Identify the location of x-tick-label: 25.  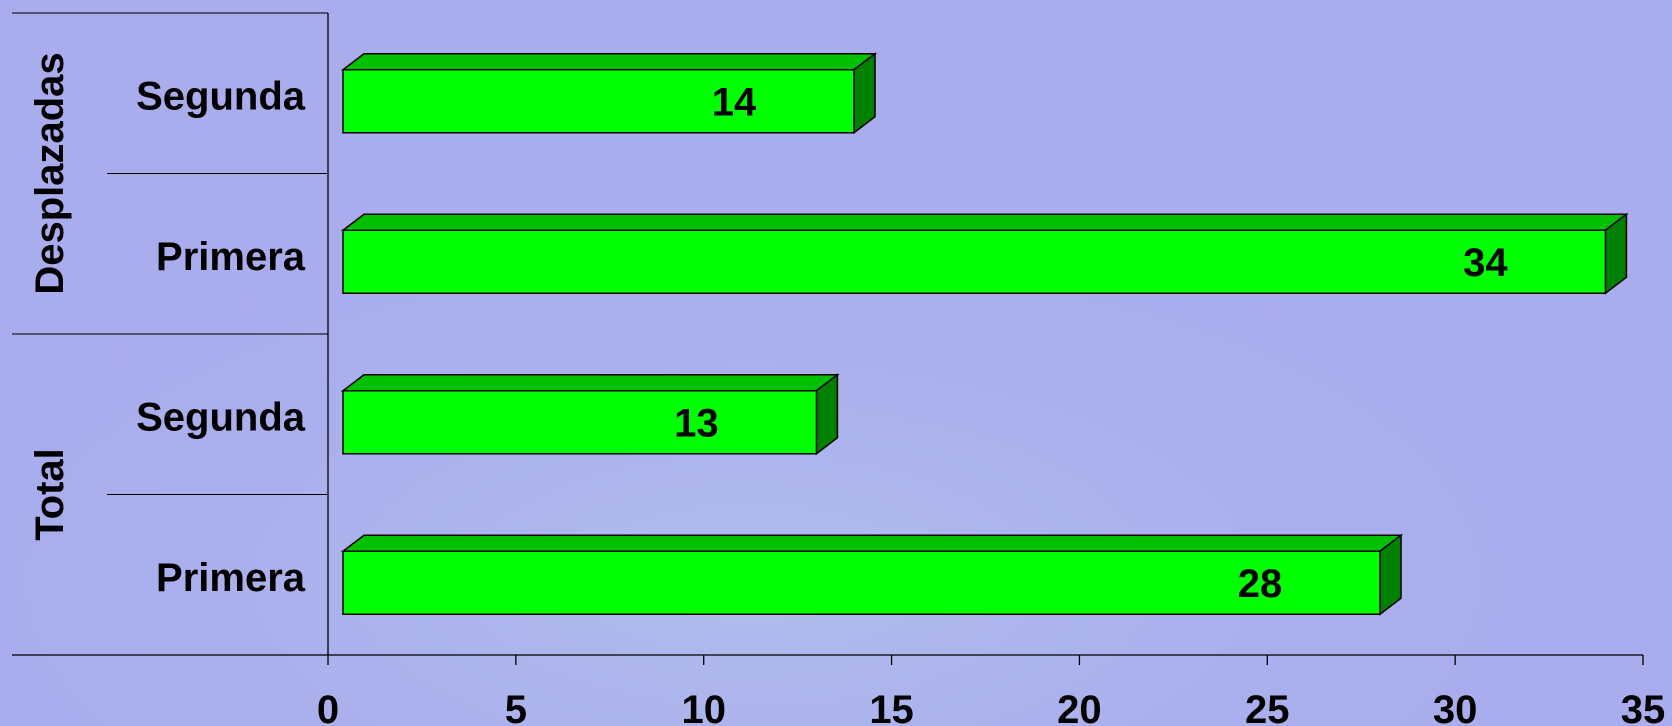
(1267, 707).